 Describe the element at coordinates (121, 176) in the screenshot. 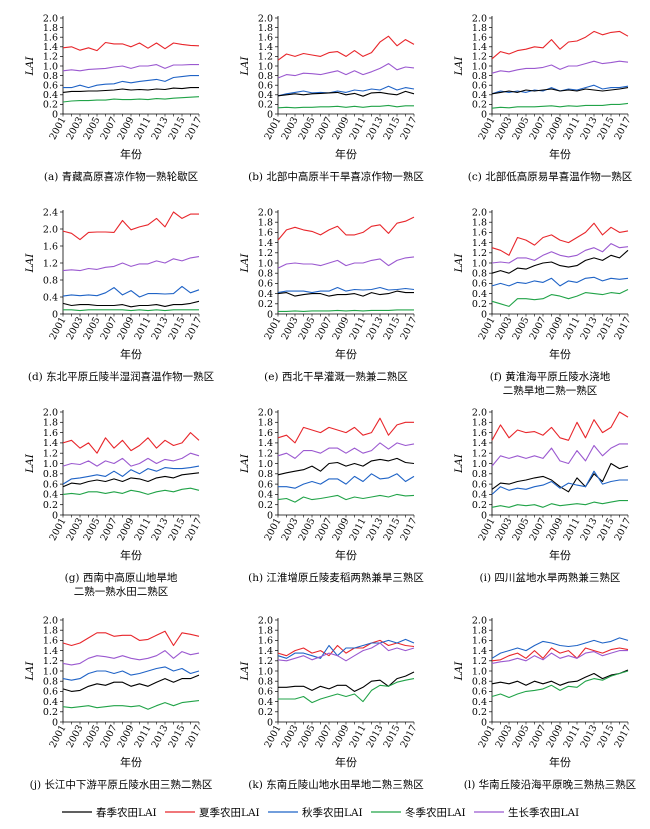

I see `panel-caption: (a) 青藏高原喜凉作物一熟轮歇区` at that location.